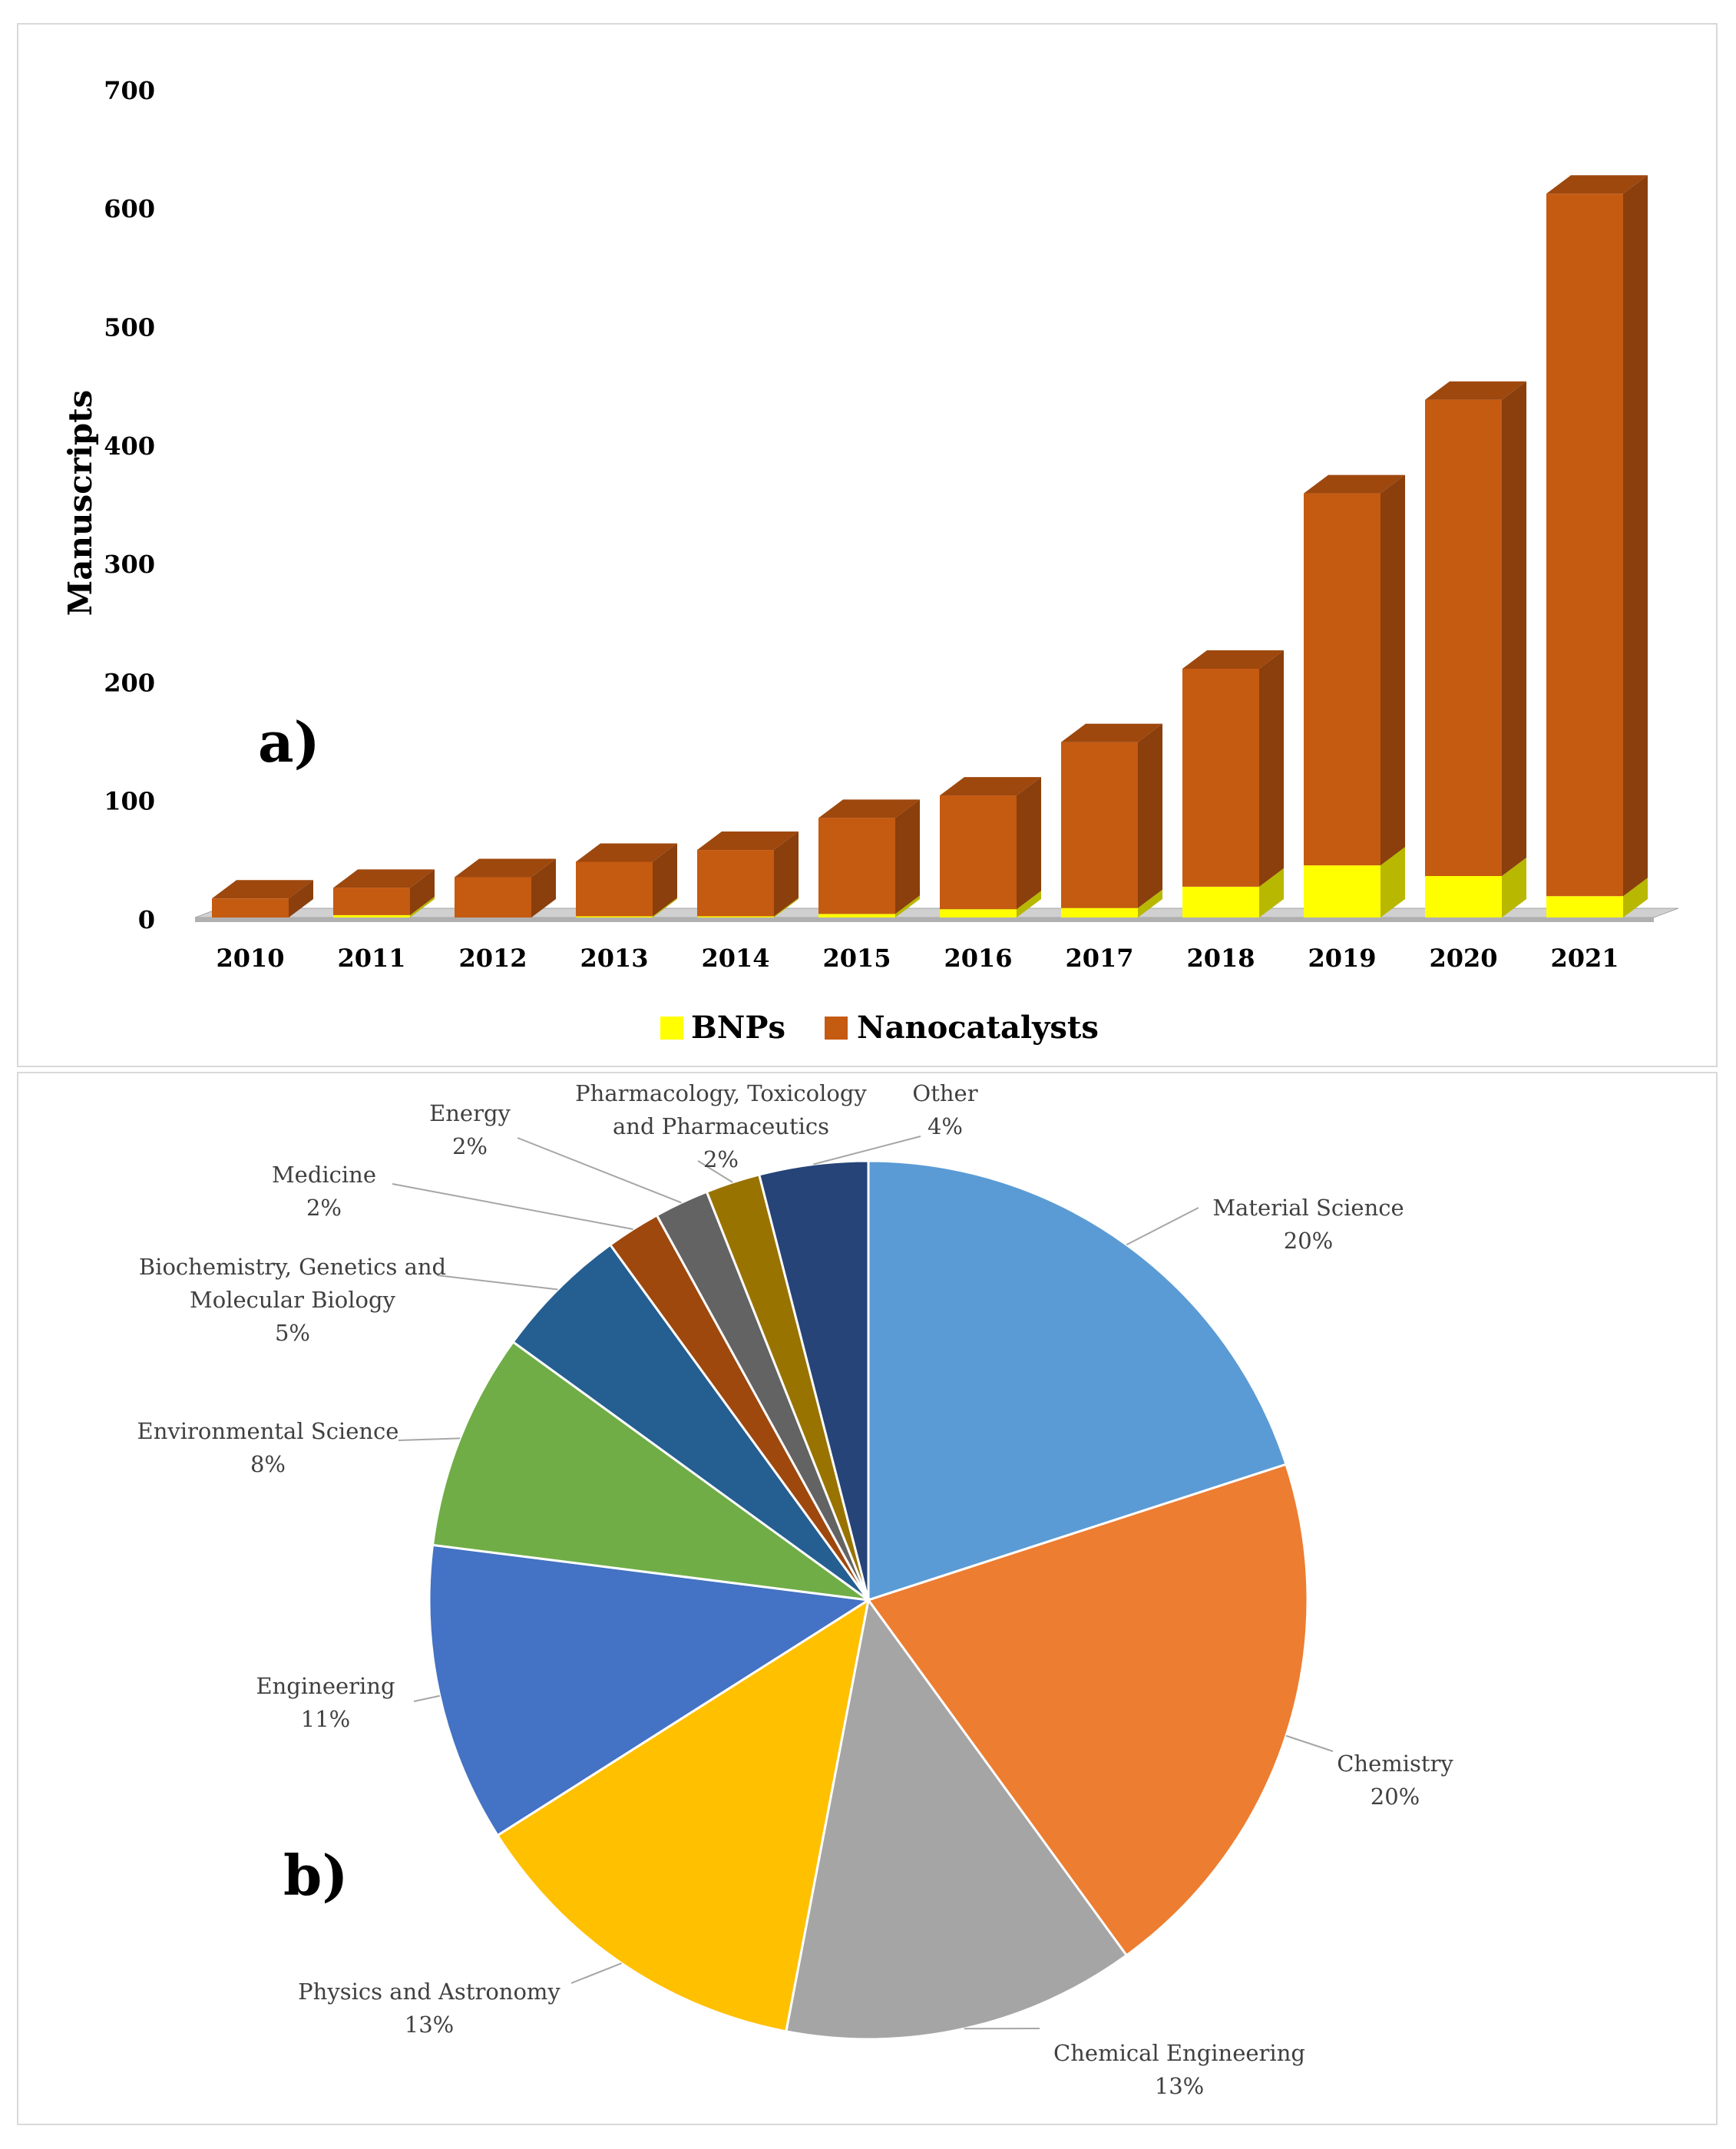 Image resolution: width=1736 pixels, height=2149 pixels. What do you see at coordinates (1308, 1208) in the screenshot?
I see `slice-label-line: Material Science` at bounding box center [1308, 1208].